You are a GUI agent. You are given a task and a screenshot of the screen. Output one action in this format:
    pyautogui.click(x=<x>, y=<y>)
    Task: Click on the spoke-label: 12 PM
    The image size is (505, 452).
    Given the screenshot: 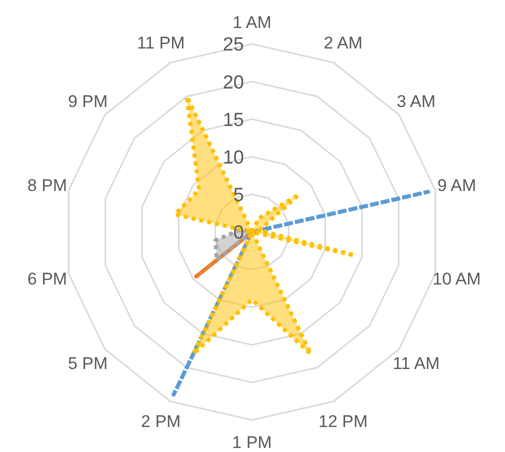 What is the action you would take?
    pyautogui.click(x=343, y=422)
    